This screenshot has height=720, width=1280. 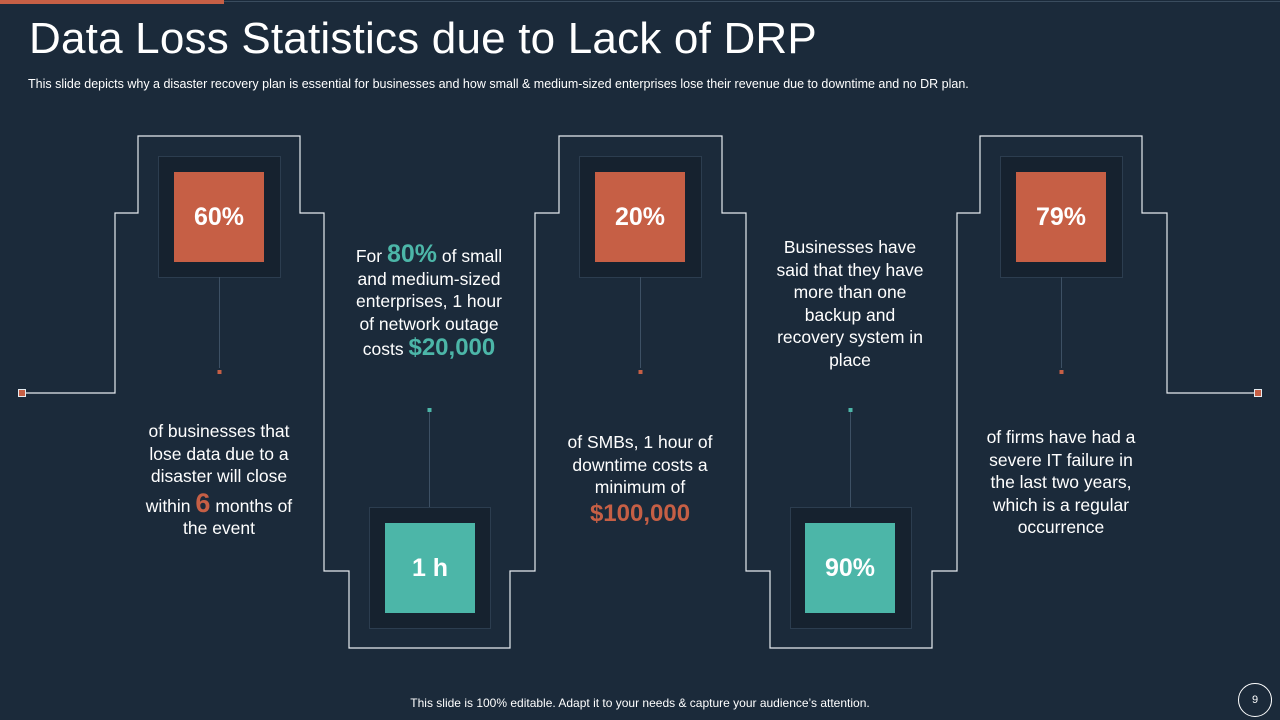 I want to click on highlight-100000: $100,000, so click(x=640, y=513).